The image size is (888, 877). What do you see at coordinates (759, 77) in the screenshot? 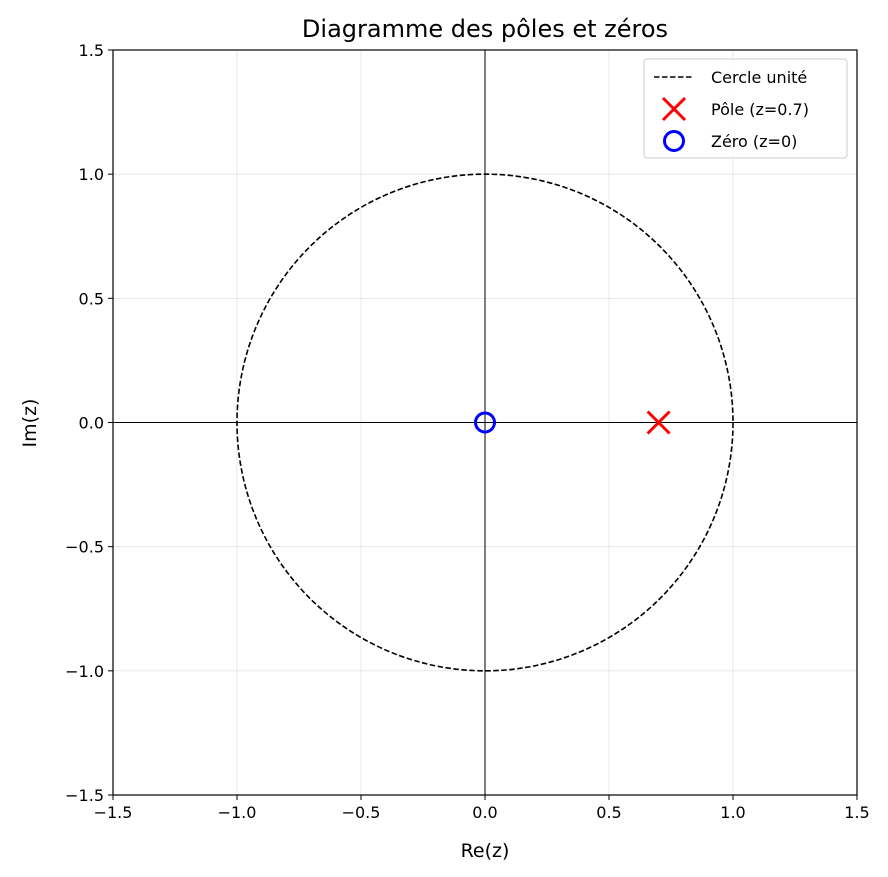
I see `legend-entry-label: Cercle unité` at bounding box center [759, 77].